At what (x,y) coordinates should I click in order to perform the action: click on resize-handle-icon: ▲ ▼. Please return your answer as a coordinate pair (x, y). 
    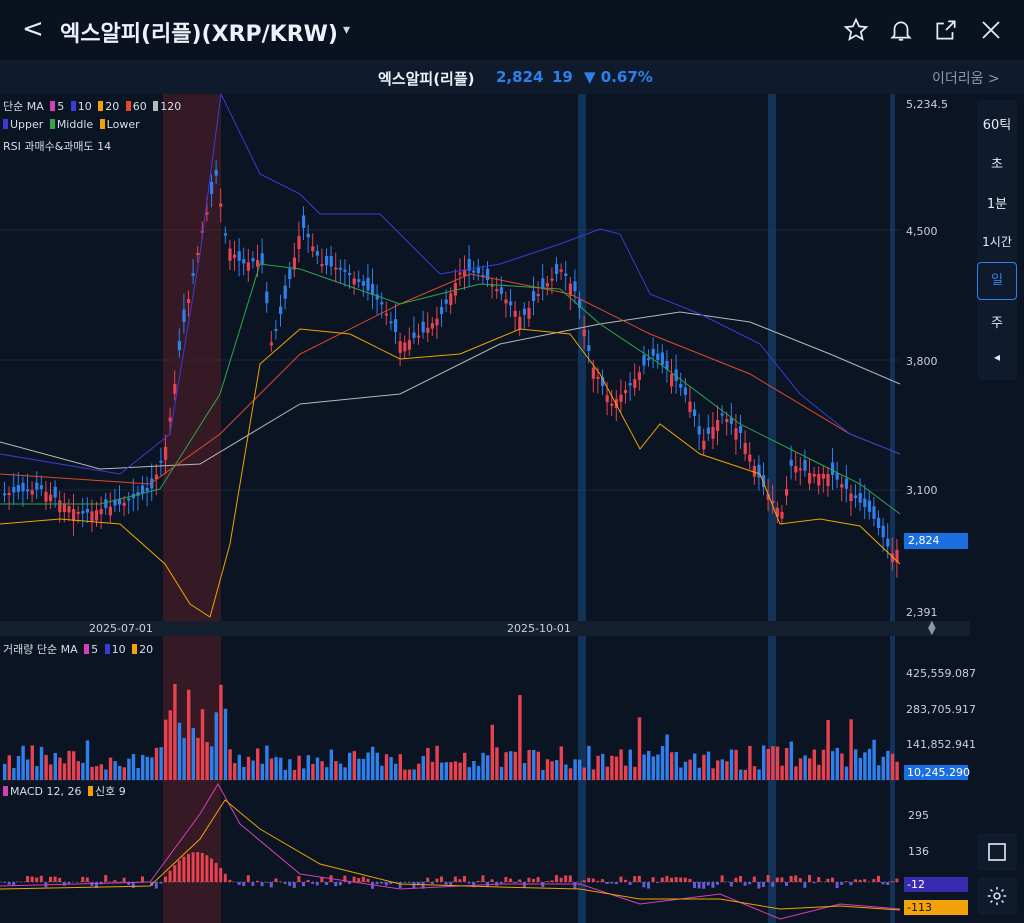
    Looking at the image, I should click on (932, 628).